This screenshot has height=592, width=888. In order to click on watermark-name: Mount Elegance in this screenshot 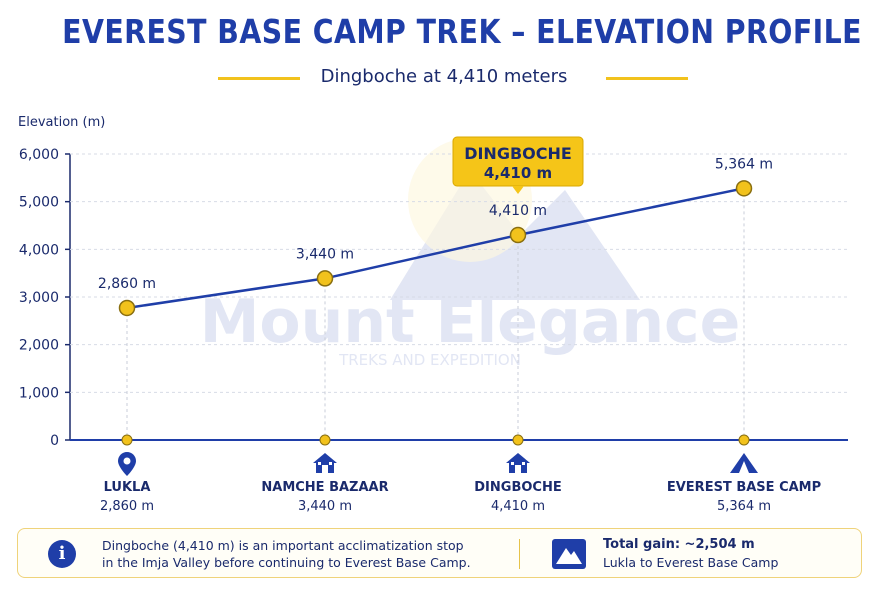, I will do `click(470, 322)`.